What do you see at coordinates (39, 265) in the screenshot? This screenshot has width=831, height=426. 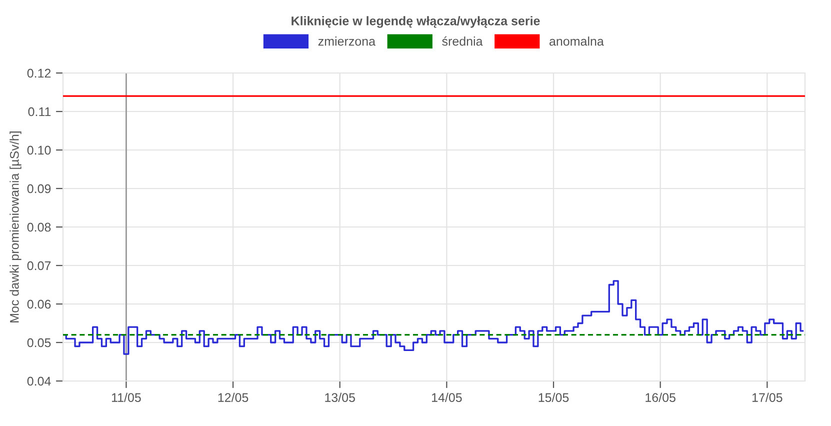 I see `y-tick-label: 0.07` at bounding box center [39, 265].